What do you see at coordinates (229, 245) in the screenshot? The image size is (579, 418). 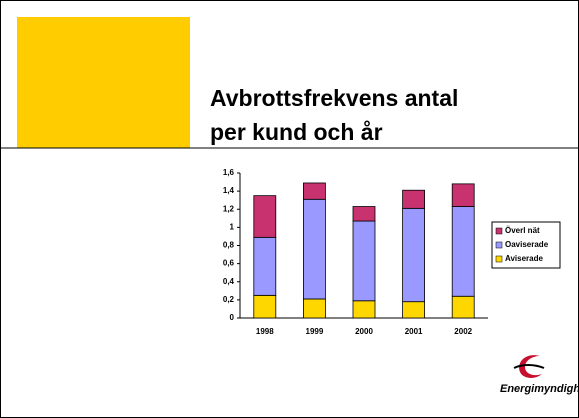 I see `y-tick-label: 0,8` at bounding box center [229, 245].